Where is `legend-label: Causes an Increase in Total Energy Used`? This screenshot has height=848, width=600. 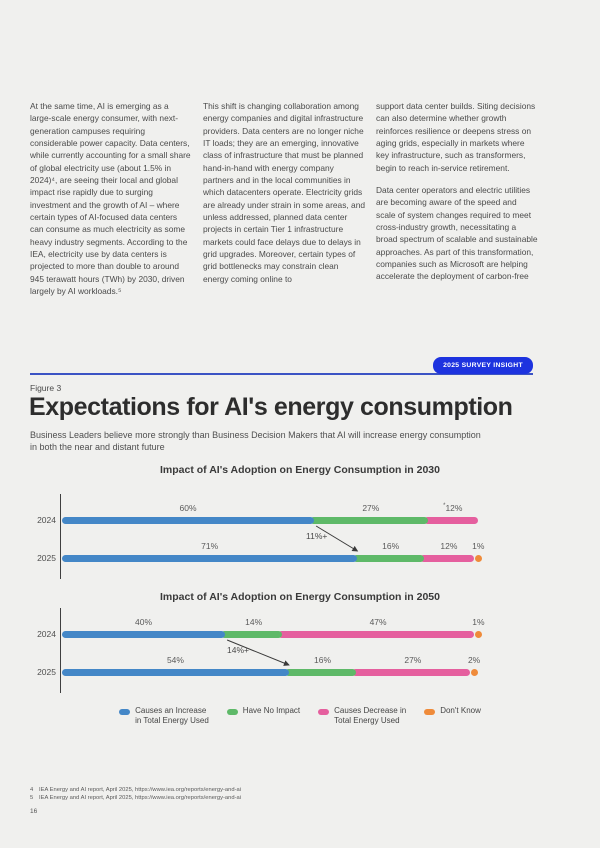
legend-label: Causes an Increase in Total Energy Used is located at coordinates (172, 716).